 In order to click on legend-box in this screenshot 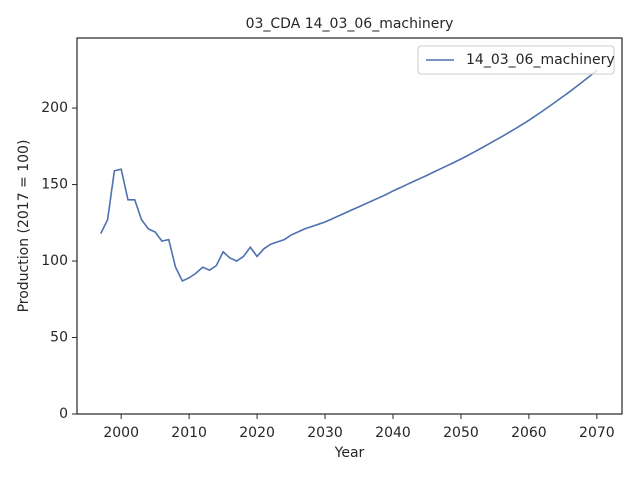, I will do `click(516, 60)`.